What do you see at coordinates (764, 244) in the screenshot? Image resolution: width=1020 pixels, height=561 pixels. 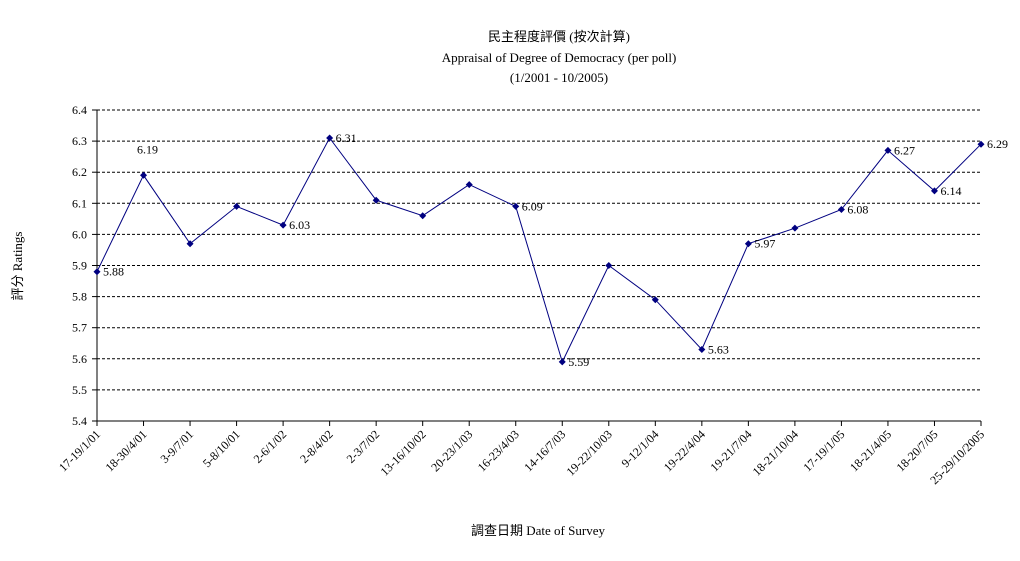 I see `data-label: 5.97` at bounding box center [764, 244].